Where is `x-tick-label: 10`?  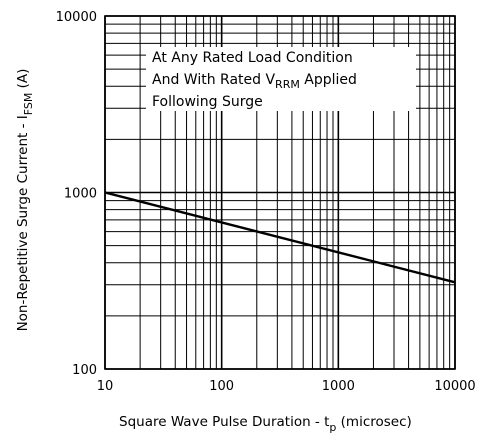
x-tick-label: 10 is located at coordinates (105, 386).